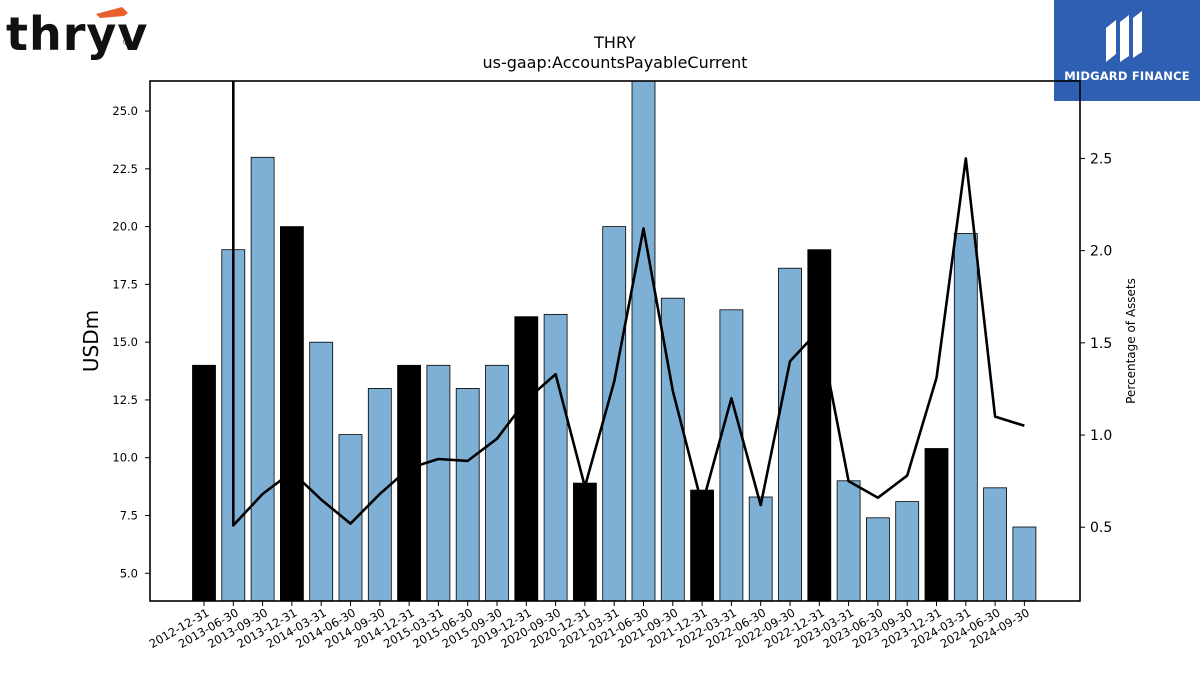  Describe the element at coordinates (1124, 36) in the screenshot. I see `midgard-finance-emblem-icon` at that location.